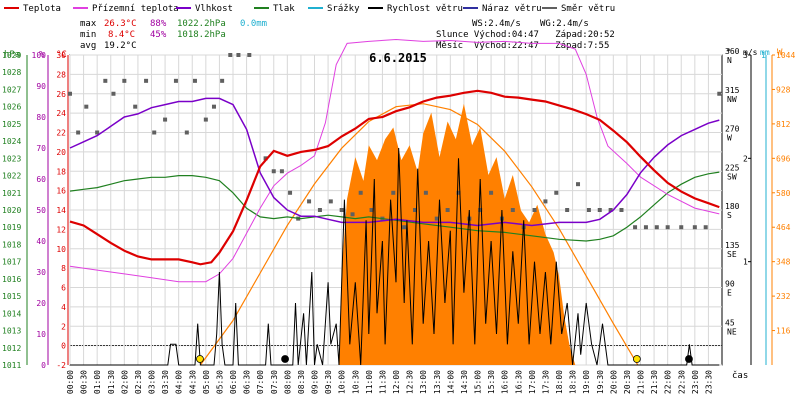  What do you see at coordinates (729, 60) in the screenshot?
I see `direction-compass: N` at bounding box center [729, 60].